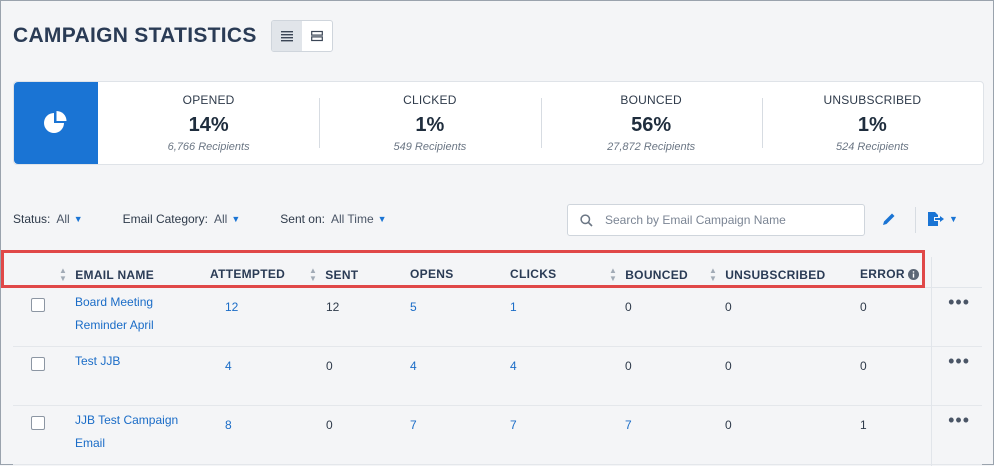  I want to click on export-icon, so click(936, 219).